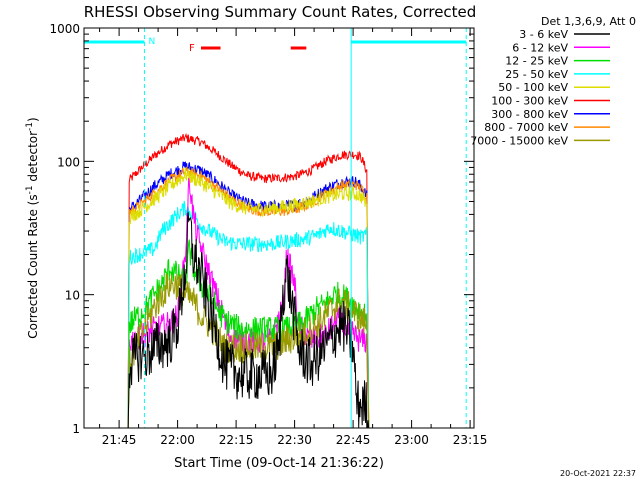  What do you see at coordinates (598, 473) in the screenshot?
I see `footer-date: 20-Oct-2021 22:37` at bounding box center [598, 473].